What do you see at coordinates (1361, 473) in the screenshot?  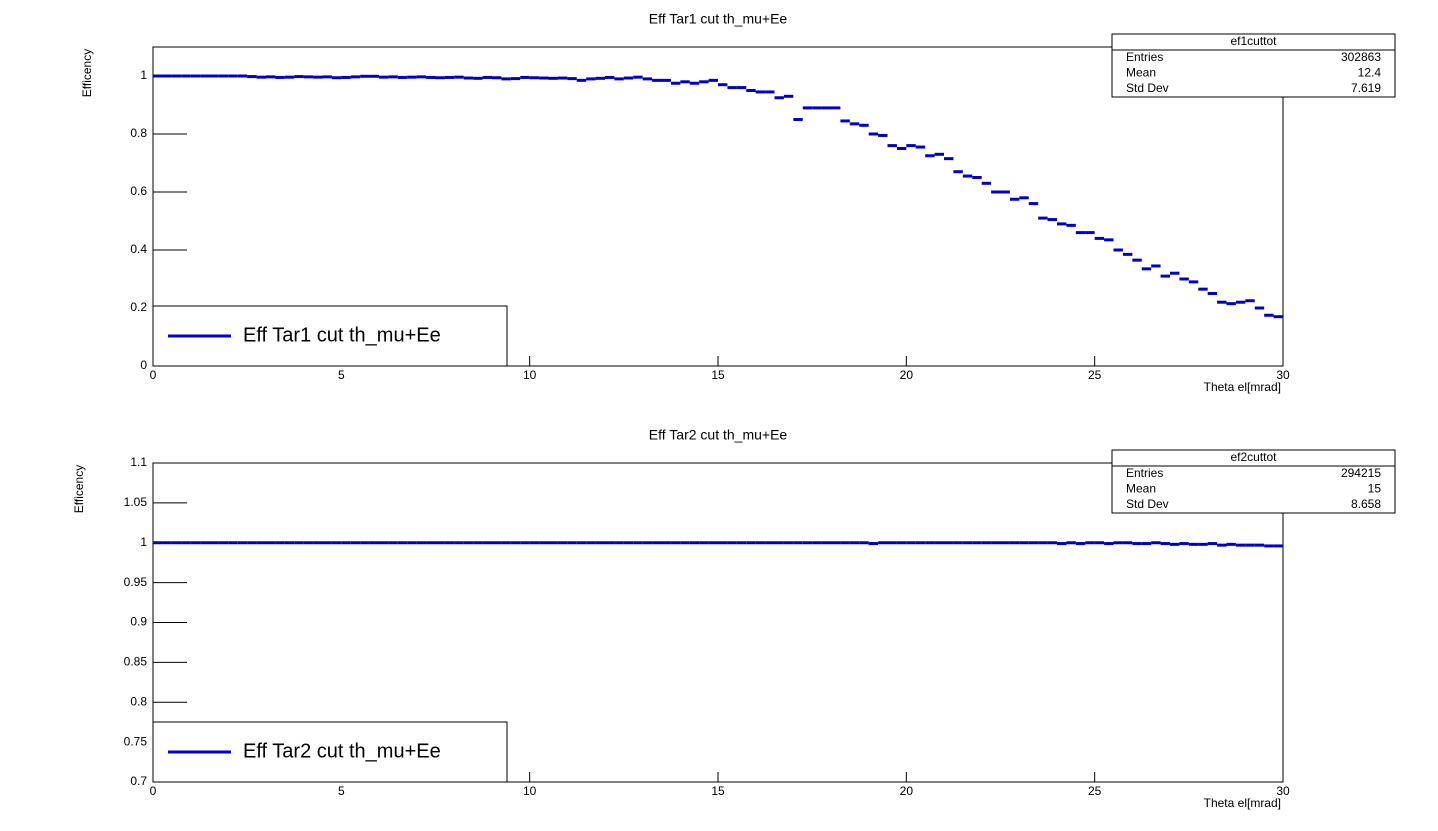 I see `stats-value: 294215` at bounding box center [1361, 473].